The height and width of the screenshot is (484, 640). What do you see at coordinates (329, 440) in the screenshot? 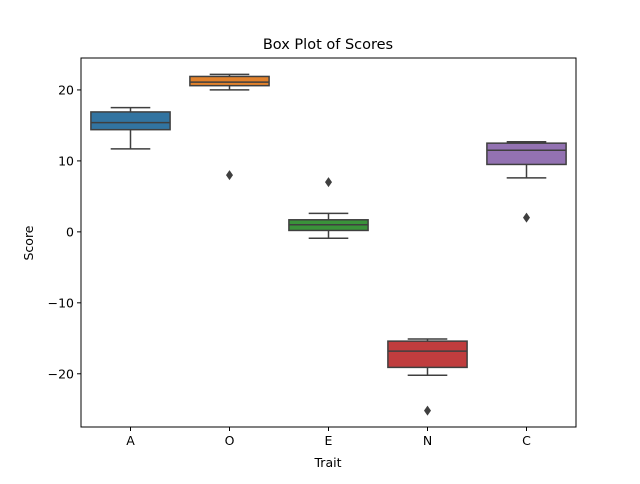
I see `x-tick-label: E` at bounding box center [329, 440].